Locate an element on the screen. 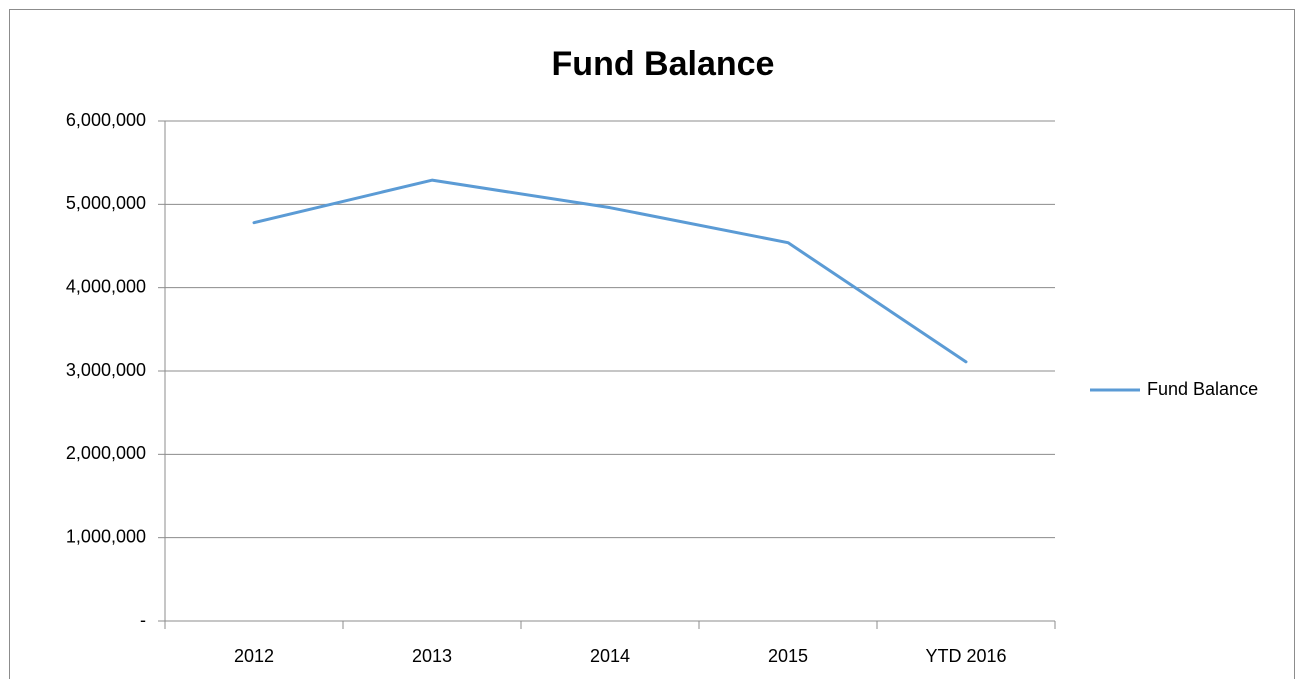 Image resolution: width=1302 pixels, height=684 pixels. y-tick-label: 5,000,000 is located at coordinates (106, 203).